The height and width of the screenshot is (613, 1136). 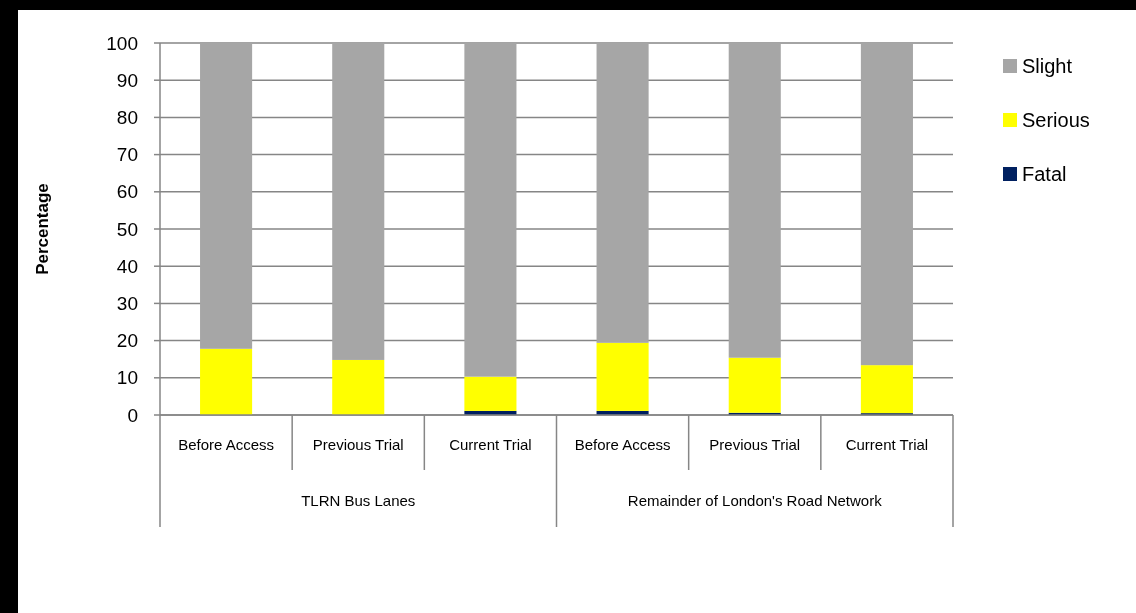 What do you see at coordinates (127, 304) in the screenshot?
I see `y-tick-label: 30` at bounding box center [127, 304].